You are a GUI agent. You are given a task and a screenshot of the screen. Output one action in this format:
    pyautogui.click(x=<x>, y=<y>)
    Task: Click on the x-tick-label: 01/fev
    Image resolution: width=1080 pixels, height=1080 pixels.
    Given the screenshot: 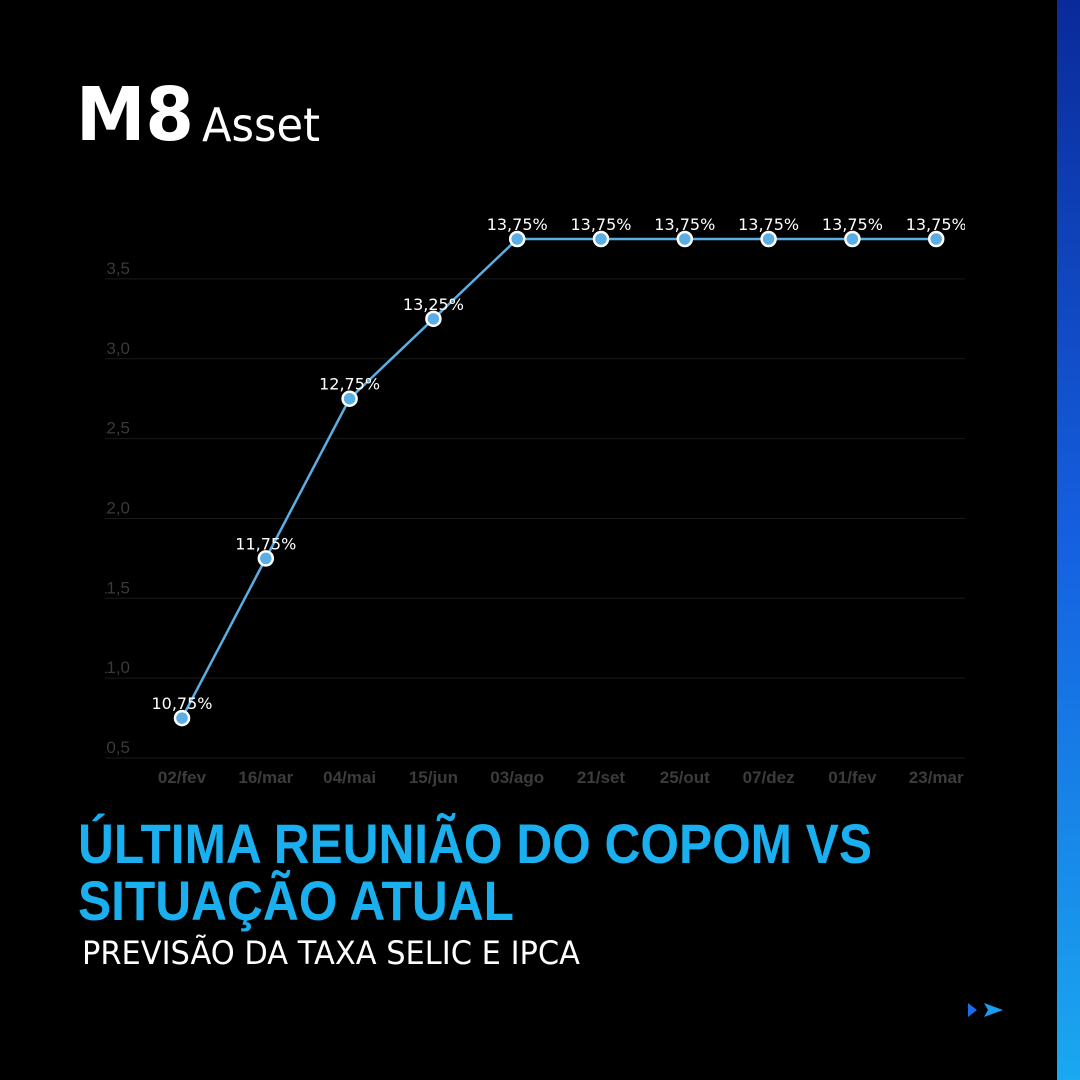 What is the action you would take?
    pyautogui.click(x=852, y=777)
    